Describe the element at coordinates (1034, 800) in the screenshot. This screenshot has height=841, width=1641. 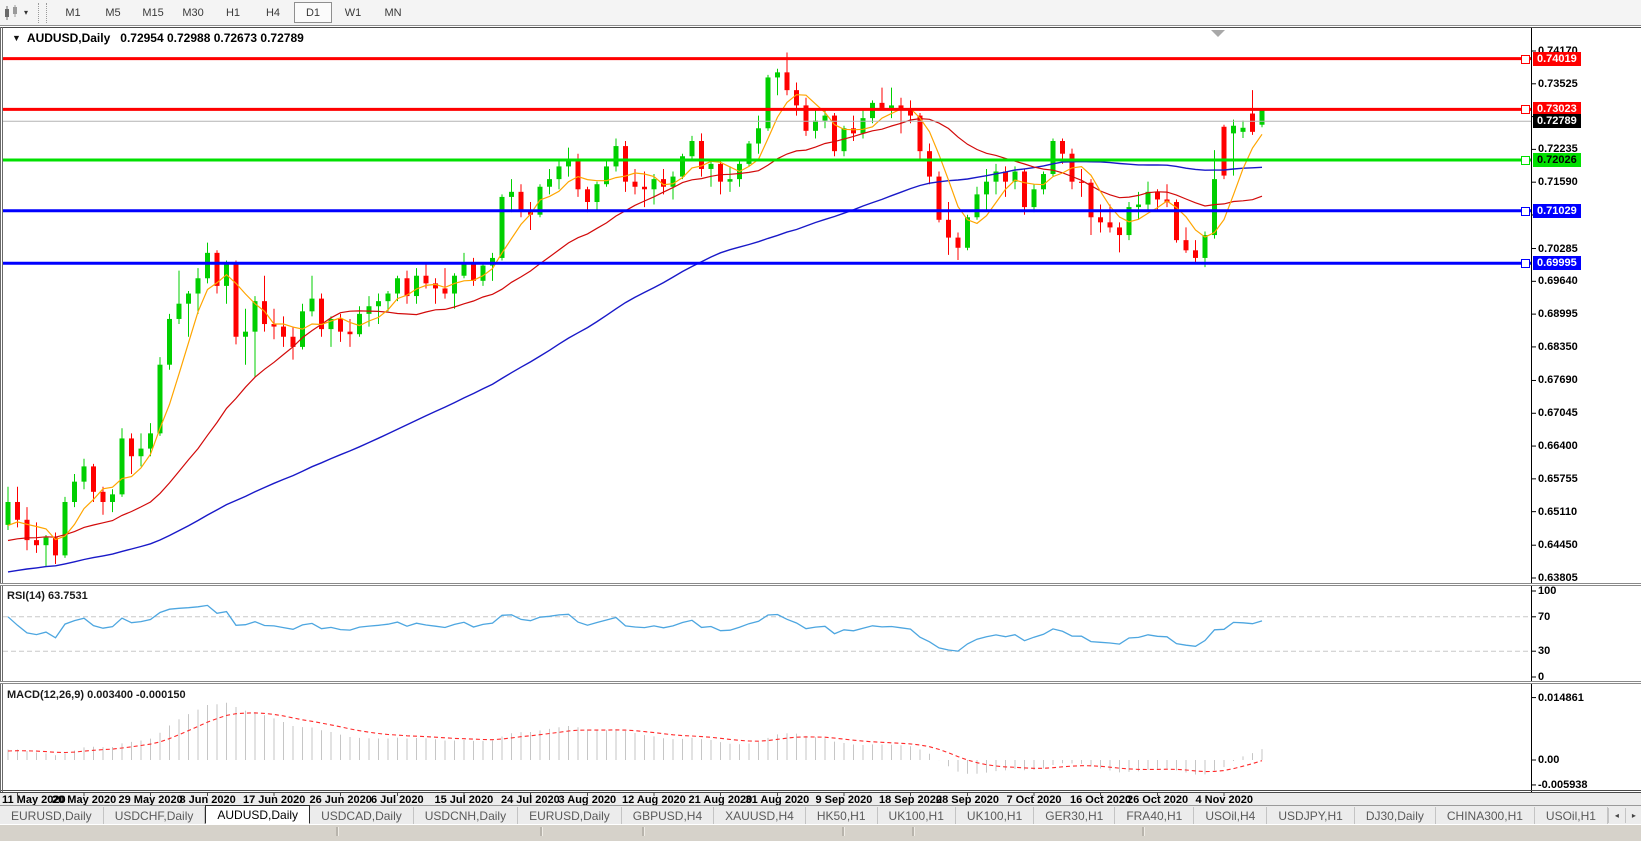
I see `date-axis-label: 7 Oct 2020` at that location.